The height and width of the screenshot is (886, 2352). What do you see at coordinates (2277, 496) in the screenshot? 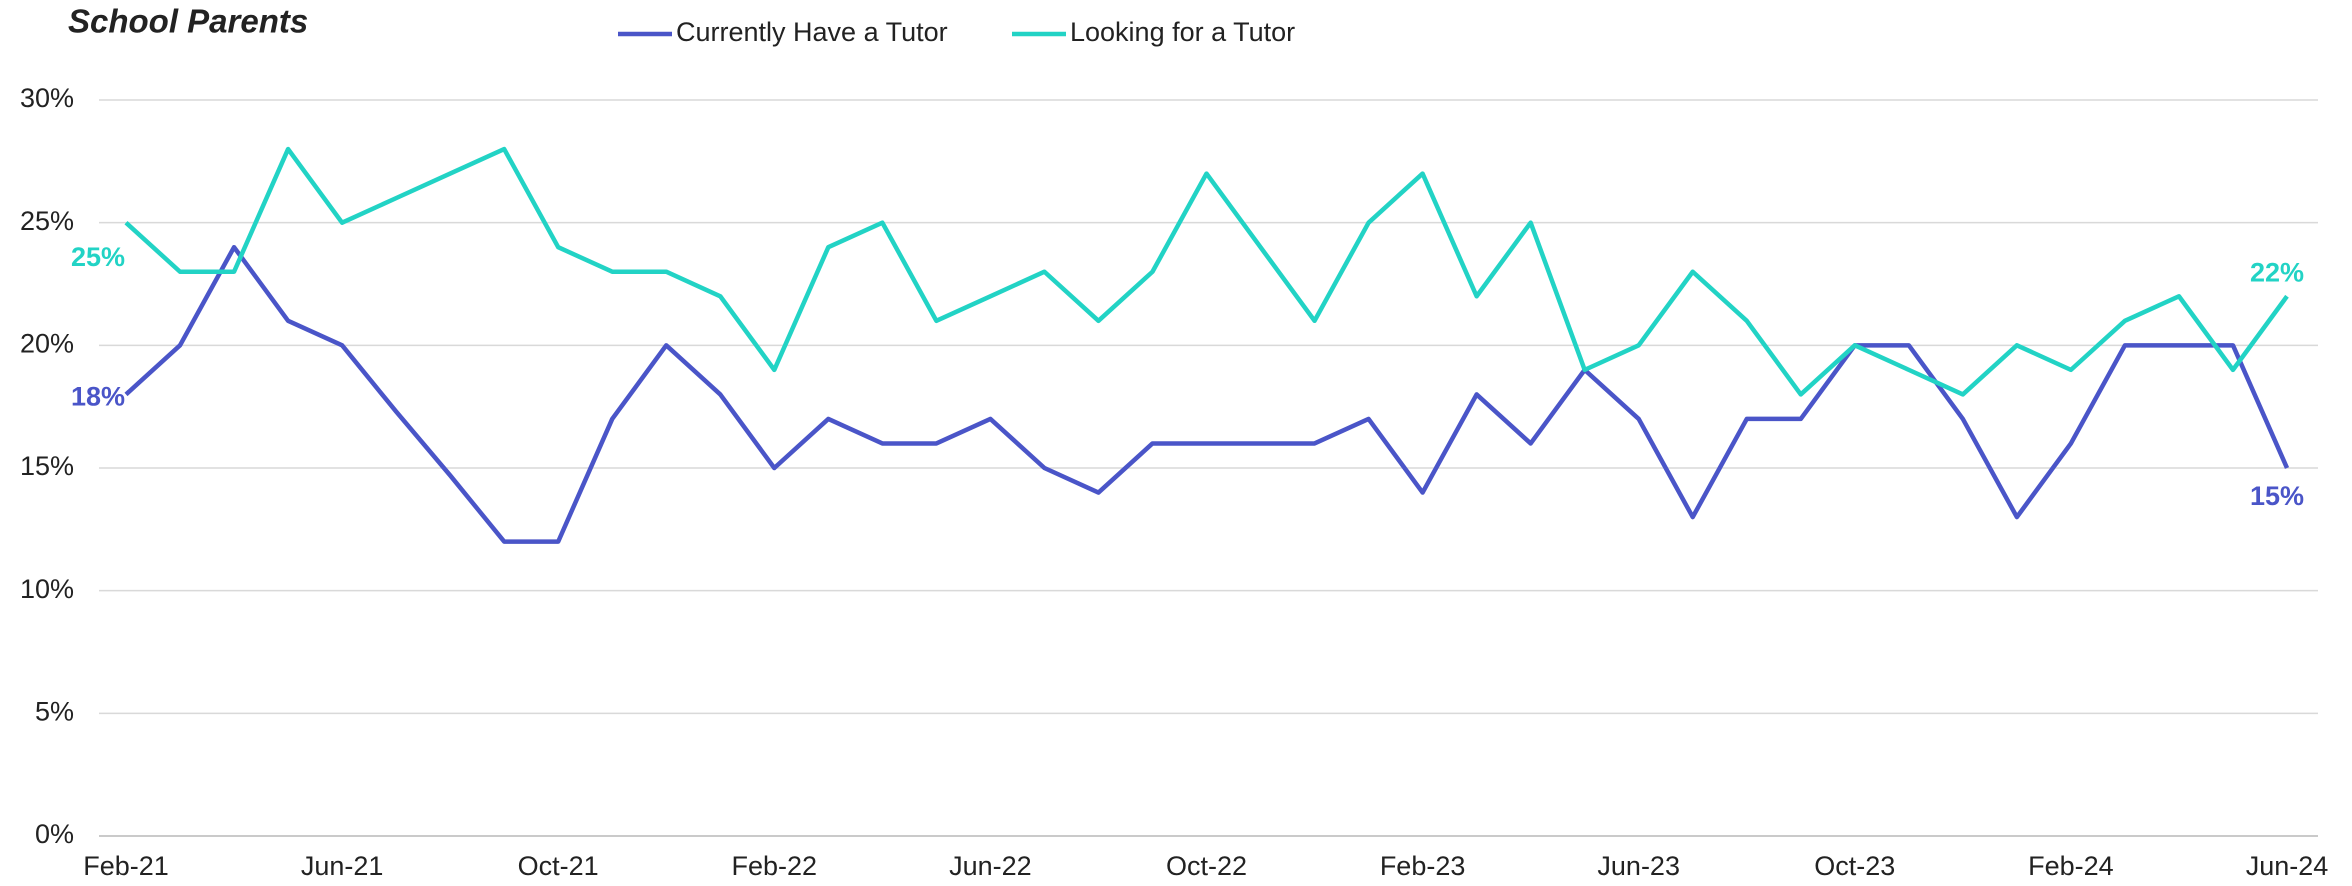
I see `data-label: 15%` at bounding box center [2277, 496].